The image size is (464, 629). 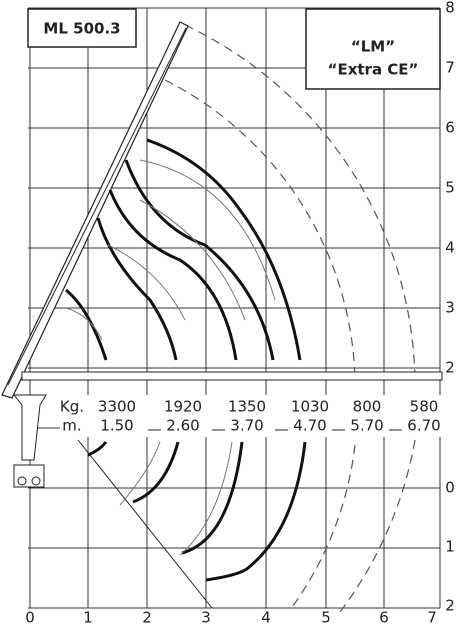 What do you see at coordinates (88, 618) in the screenshot?
I see `x-label: 1` at bounding box center [88, 618].